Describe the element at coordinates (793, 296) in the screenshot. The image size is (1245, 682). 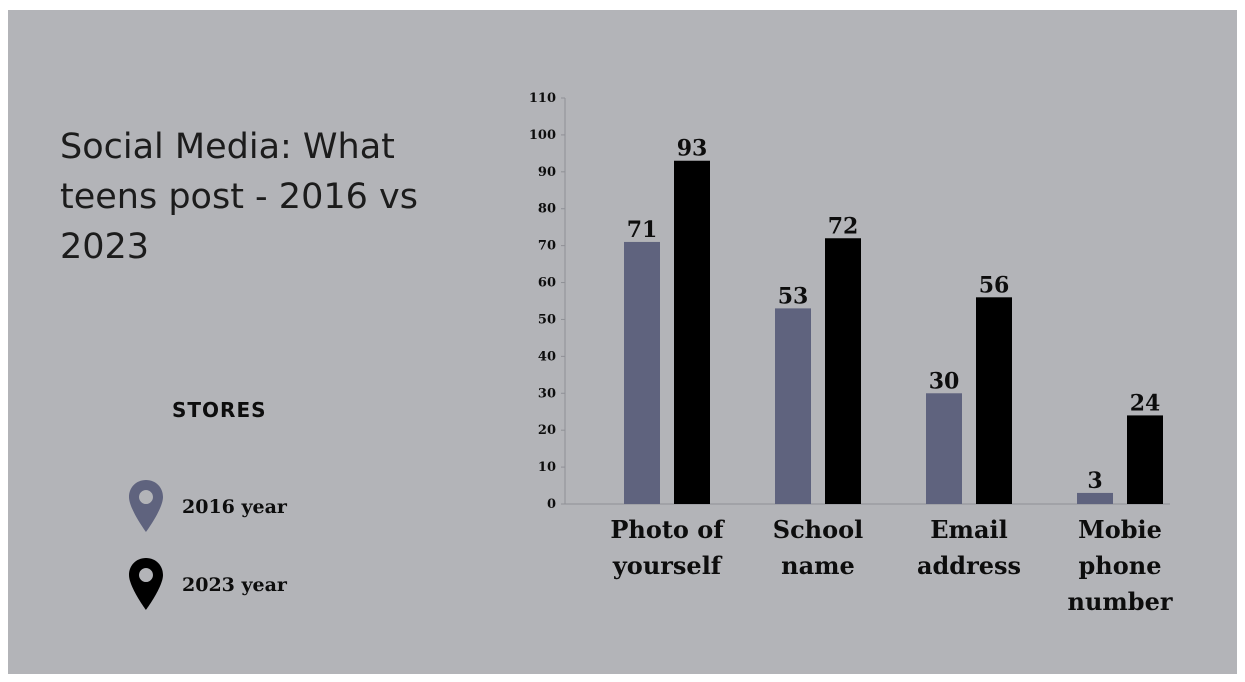
I see `data-label: 53` at that location.